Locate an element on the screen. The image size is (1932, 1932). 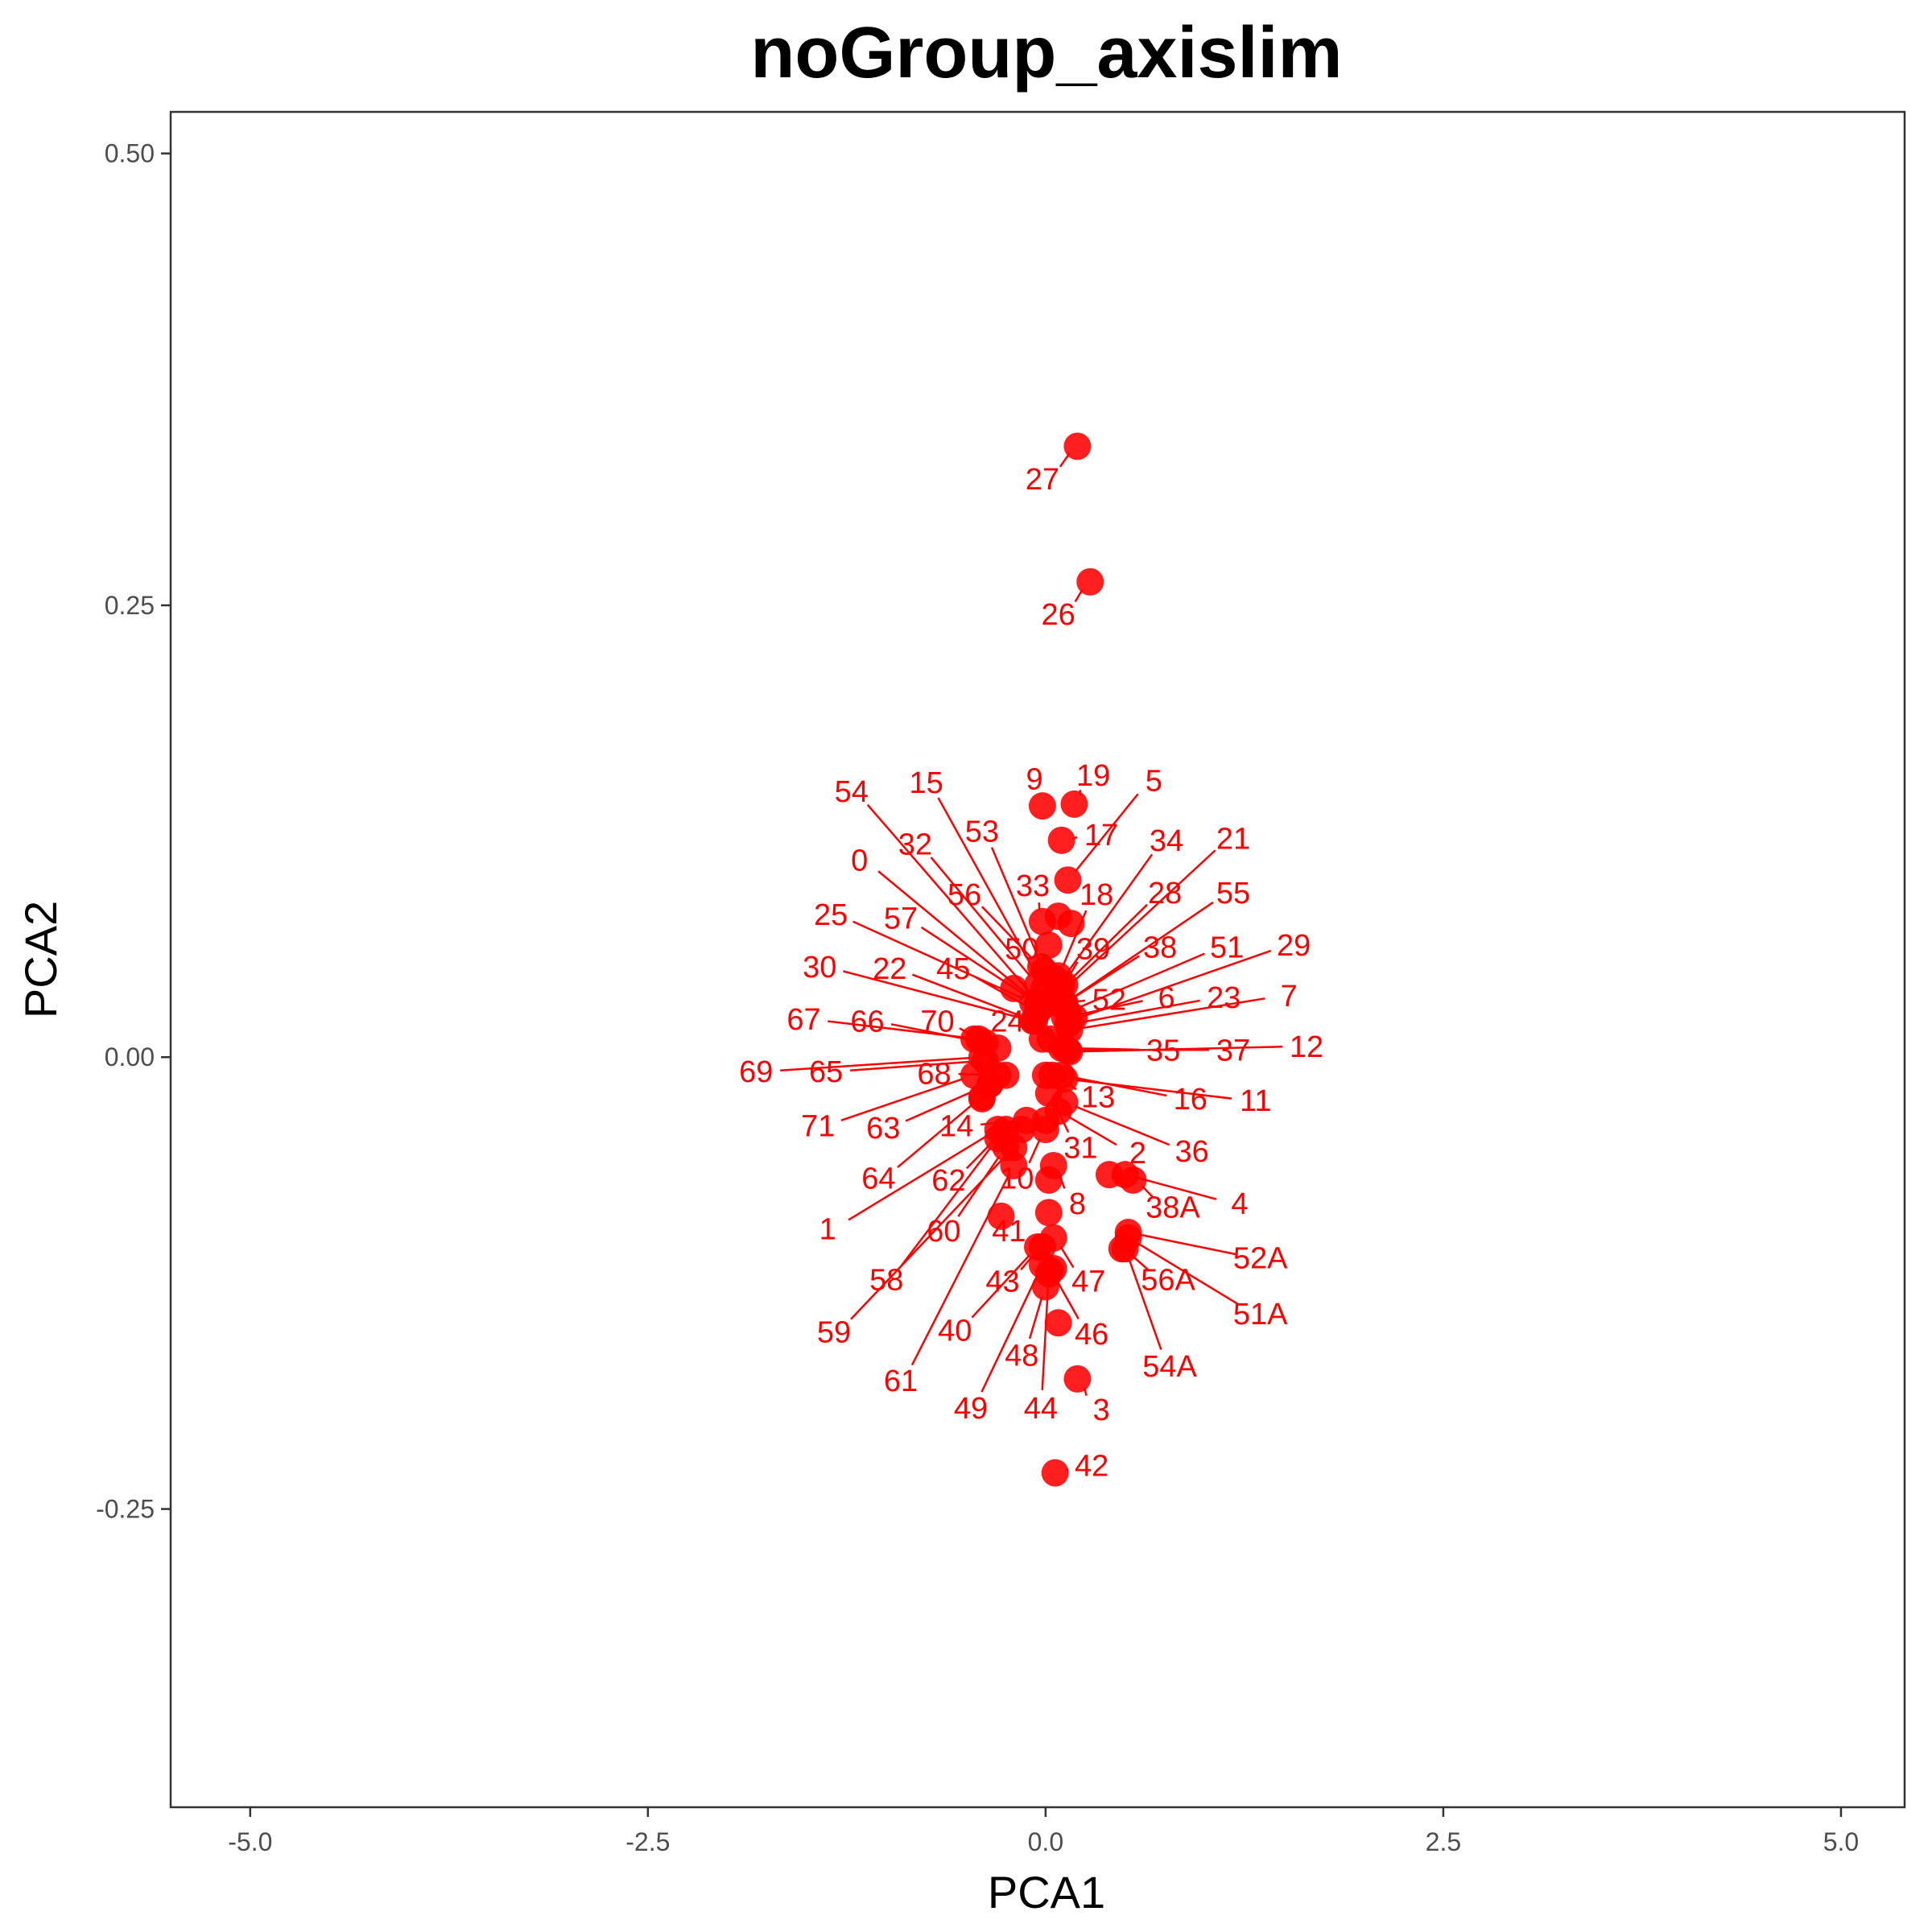
point-label-69: 69 is located at coordinates (756, 1072).